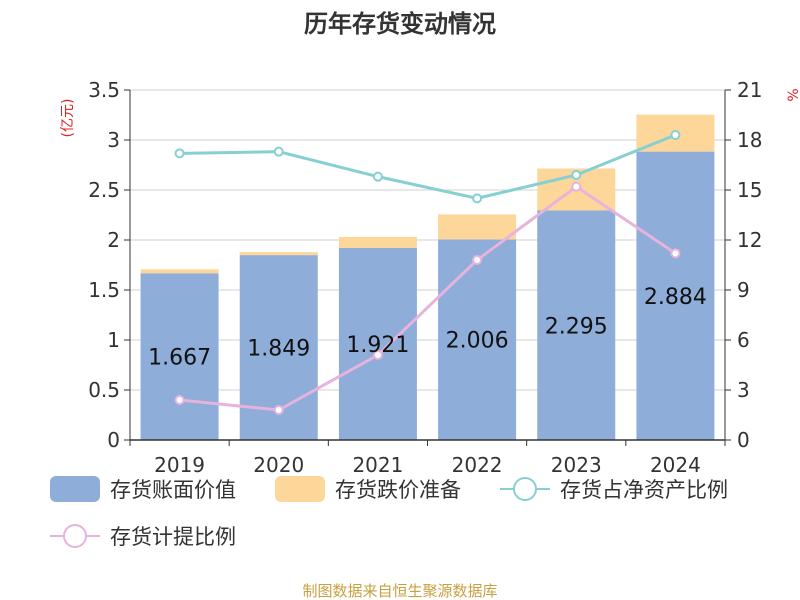 The width and height of the screenshot is (800, 600). Describe the element at coordinates (104, 190) in the screenshot. I see `y-tick-label: 2.5` at that location.